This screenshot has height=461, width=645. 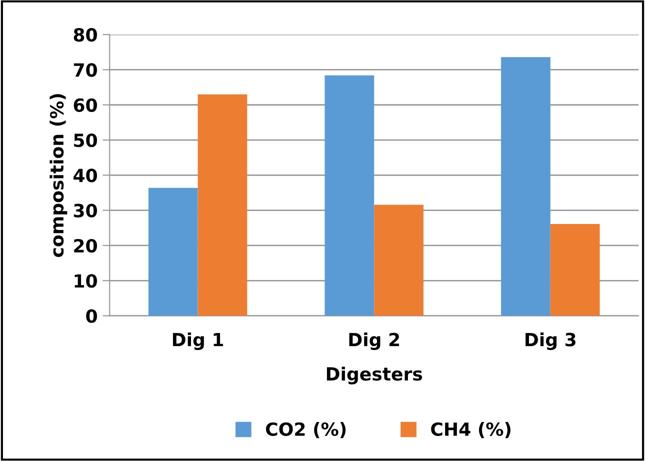 What do you see at coordinates (59, 175) in the screenshot?
I see `y-axis-title: composition (%)` at bounding box center [59, 175].